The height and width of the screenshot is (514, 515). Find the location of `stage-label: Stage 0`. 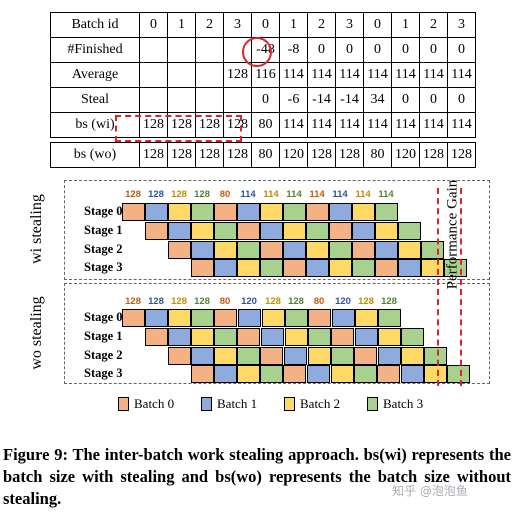

stage-label: Stage 0 is located at coordinates (103, 211).